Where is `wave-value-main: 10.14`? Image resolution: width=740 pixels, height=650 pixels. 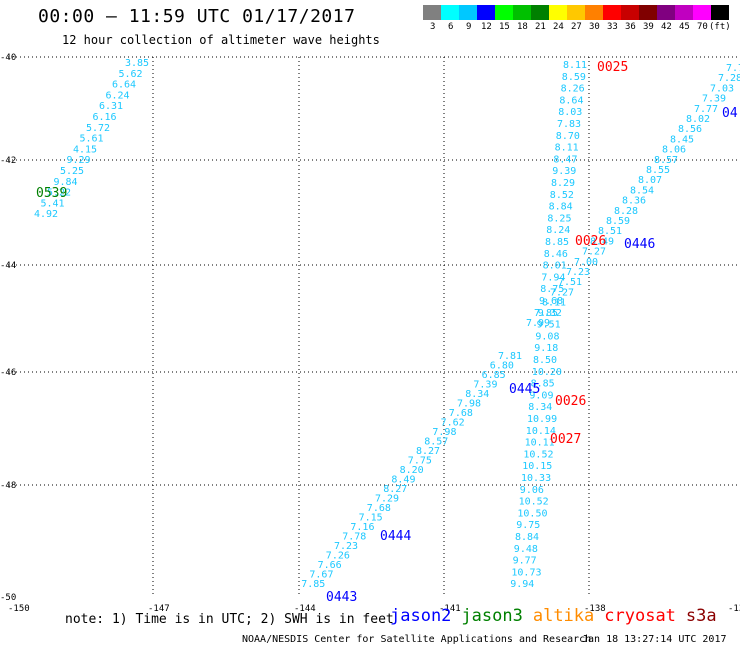
wave-value-main: 10.14 is located at coordinates (541, 431).